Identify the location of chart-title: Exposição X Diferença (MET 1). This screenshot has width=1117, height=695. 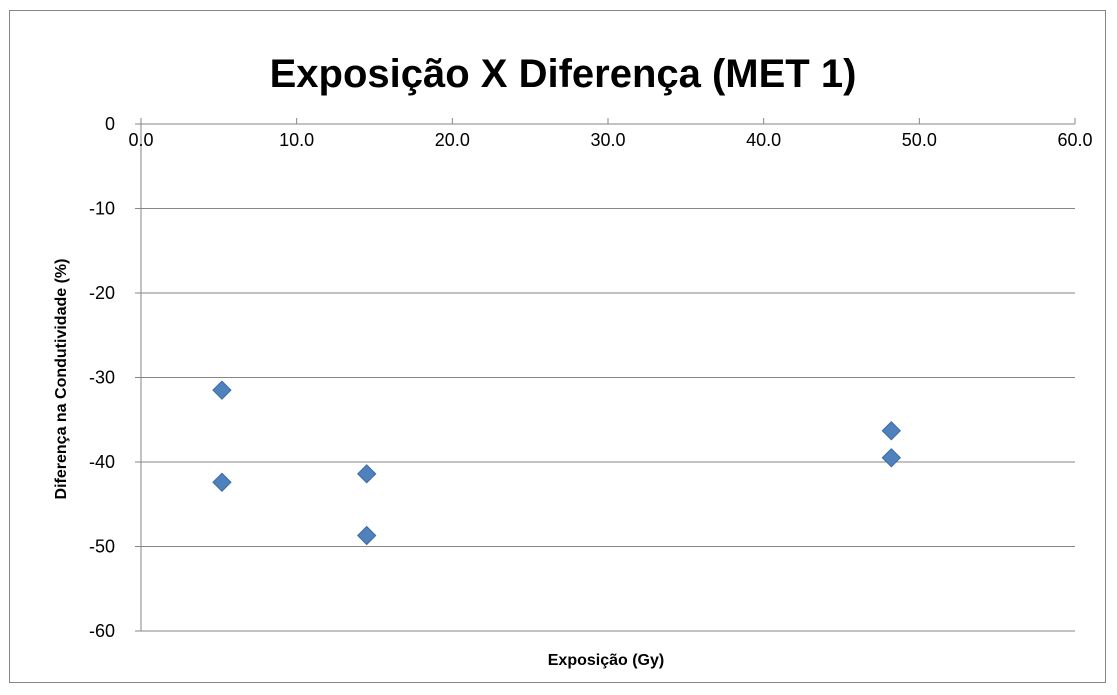
(563, 74).